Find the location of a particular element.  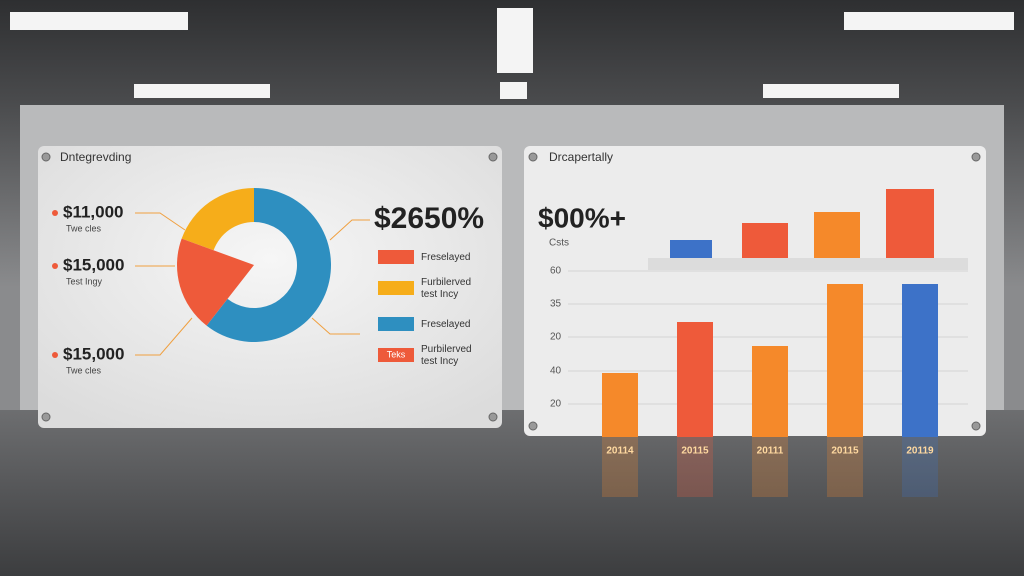

callout-amount: $11,000 is located at coordinates (93, 211).